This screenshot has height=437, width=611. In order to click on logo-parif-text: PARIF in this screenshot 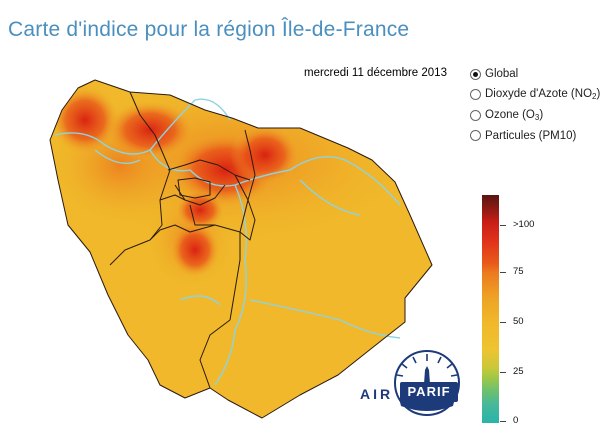, I will do `click(429, 392)`.